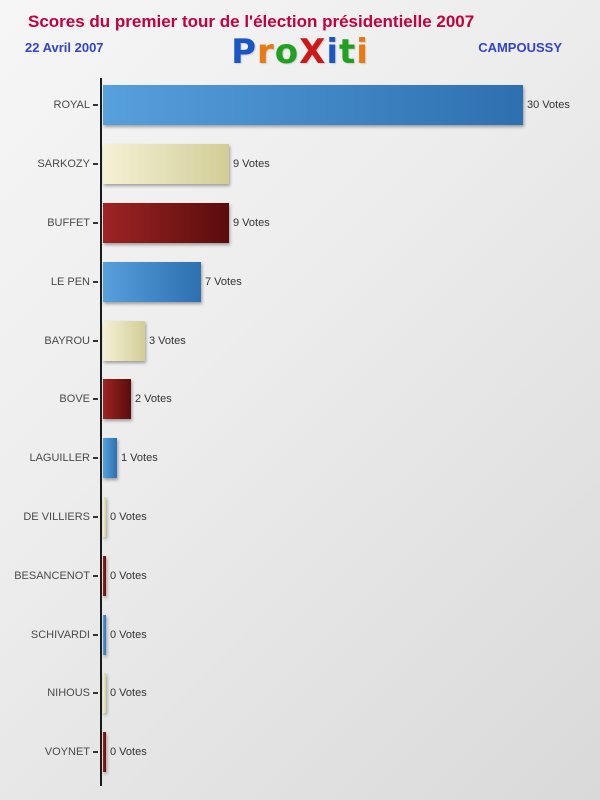 Image resolution: width=600 pixels, height=800 pixels. What do you see at coordinates (300, 281) in the screenshot?
I see `bar-row: LE PEN 7 Votes` at bounding box center [300, 281].